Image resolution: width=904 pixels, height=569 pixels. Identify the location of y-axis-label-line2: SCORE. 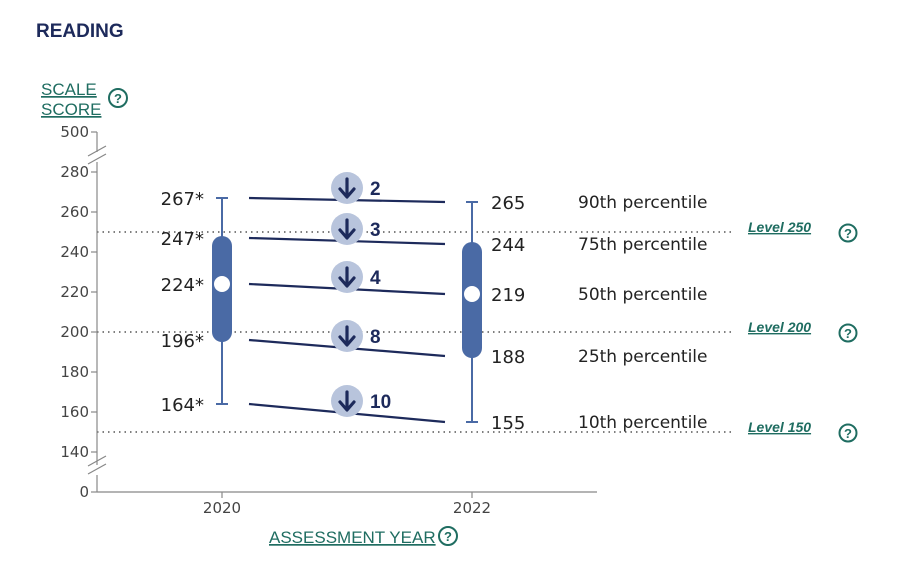
(71, 109).